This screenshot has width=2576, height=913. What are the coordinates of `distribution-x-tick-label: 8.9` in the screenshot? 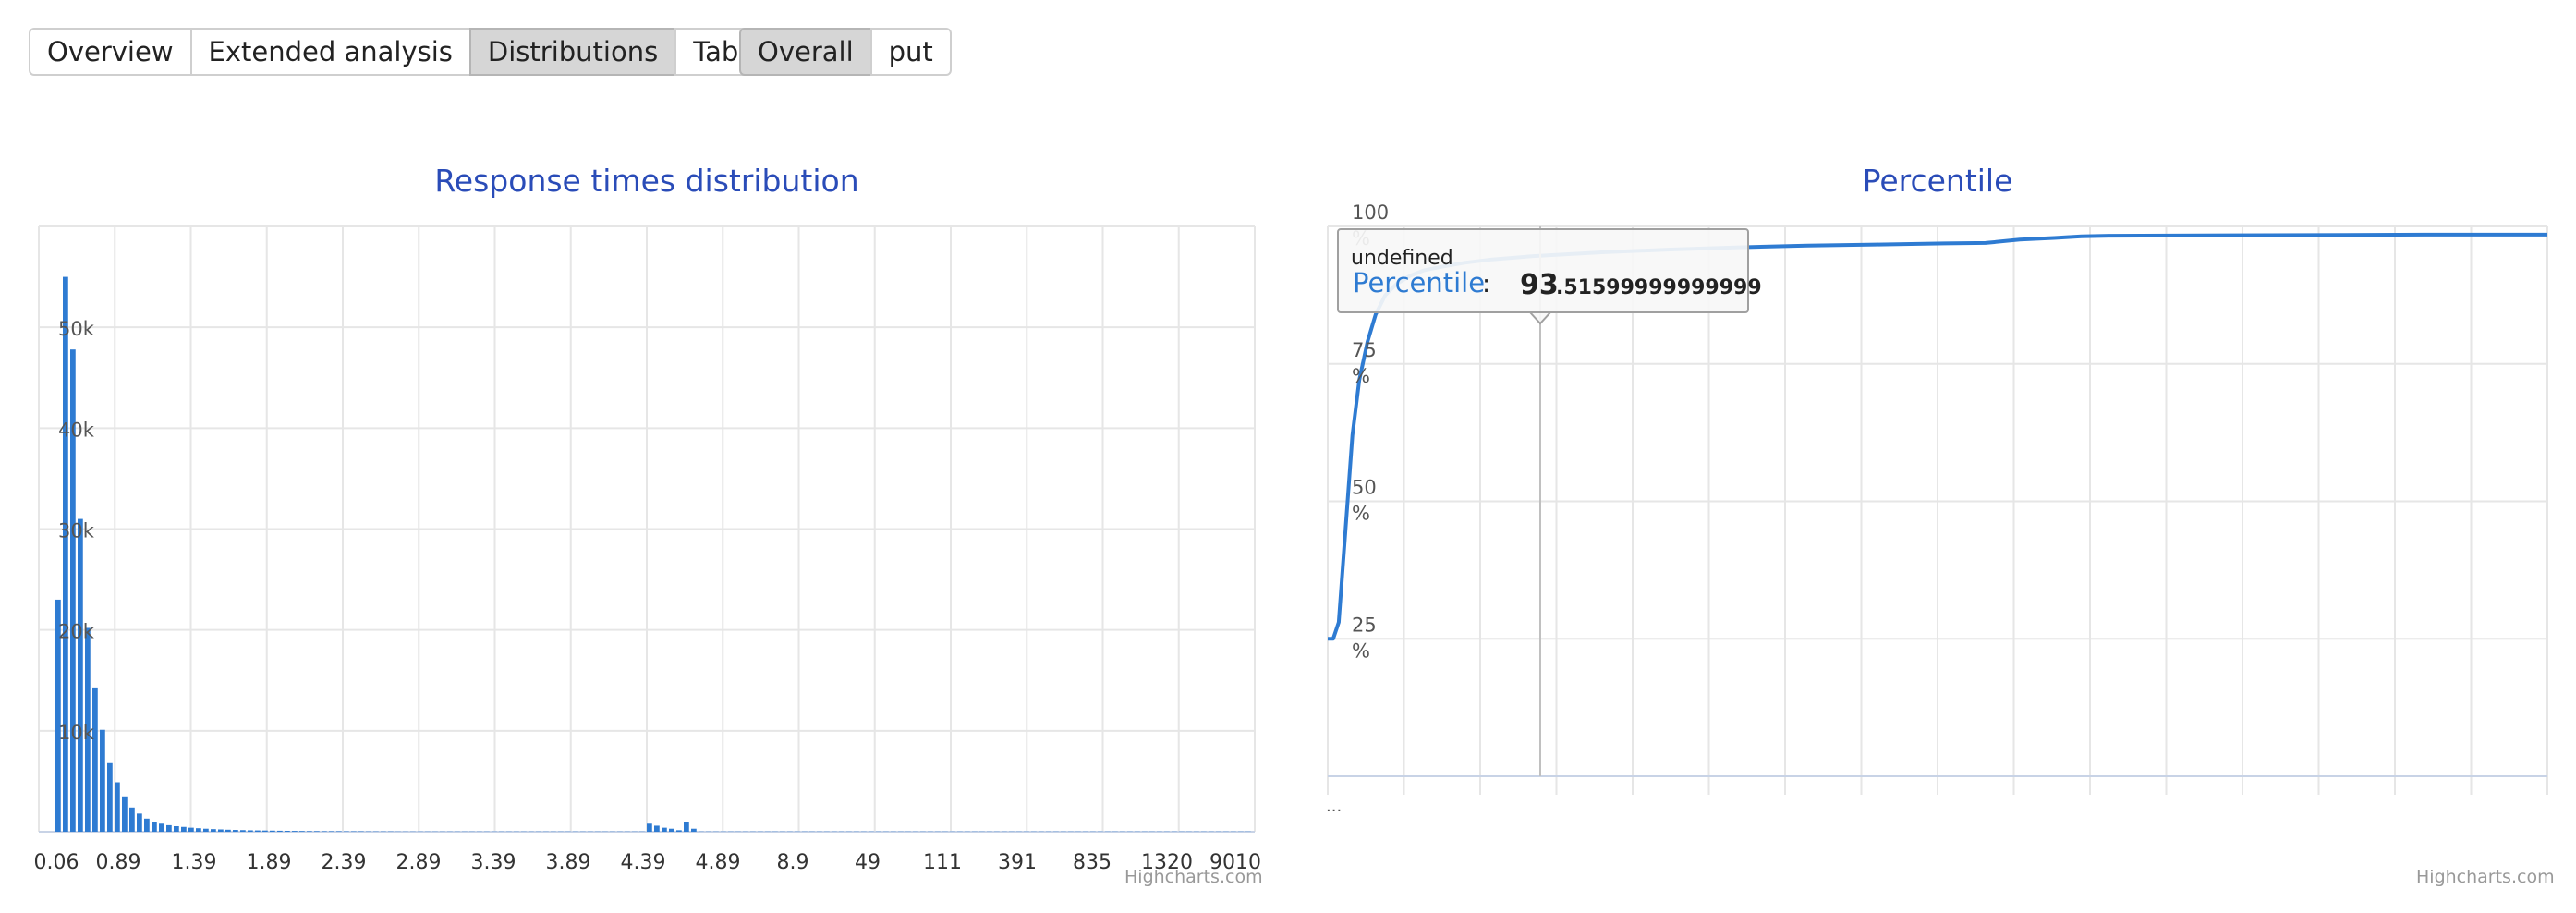 It's located at (793, 863).